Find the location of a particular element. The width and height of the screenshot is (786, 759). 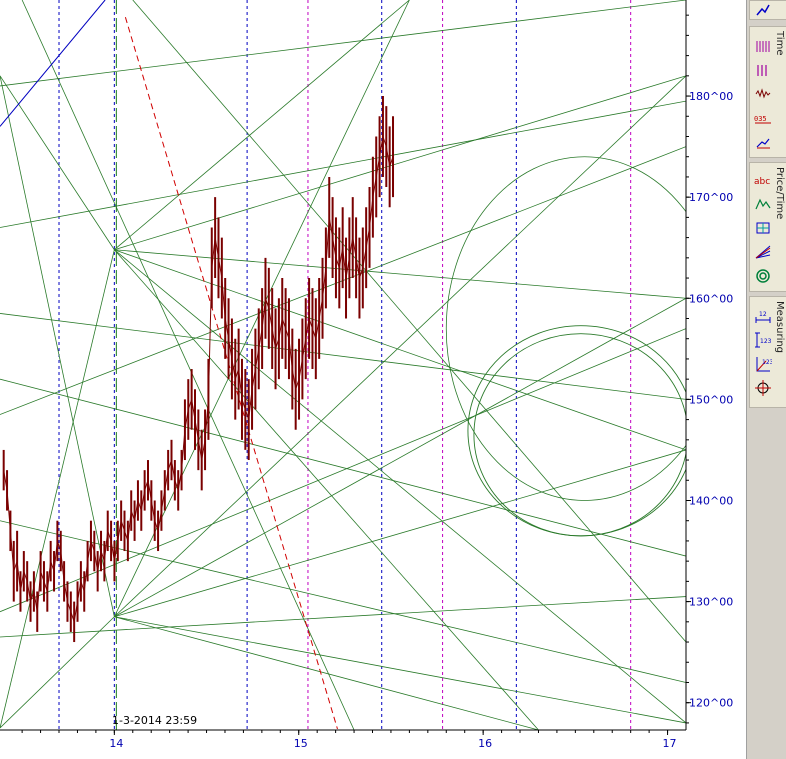

svg-text: 12 is located at coordinates (763, 314).